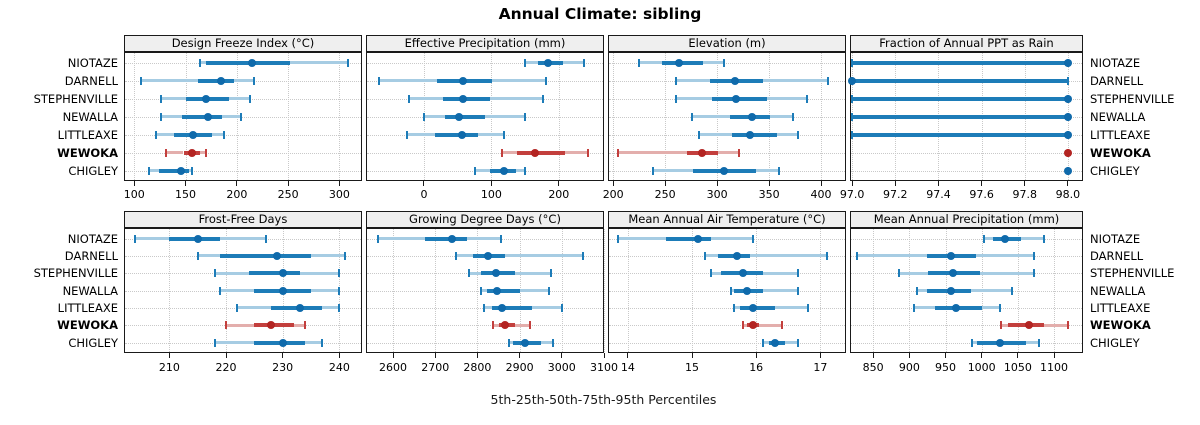  I want to click on row-label-right: STEPHENVILLE, so click(1132, 98).